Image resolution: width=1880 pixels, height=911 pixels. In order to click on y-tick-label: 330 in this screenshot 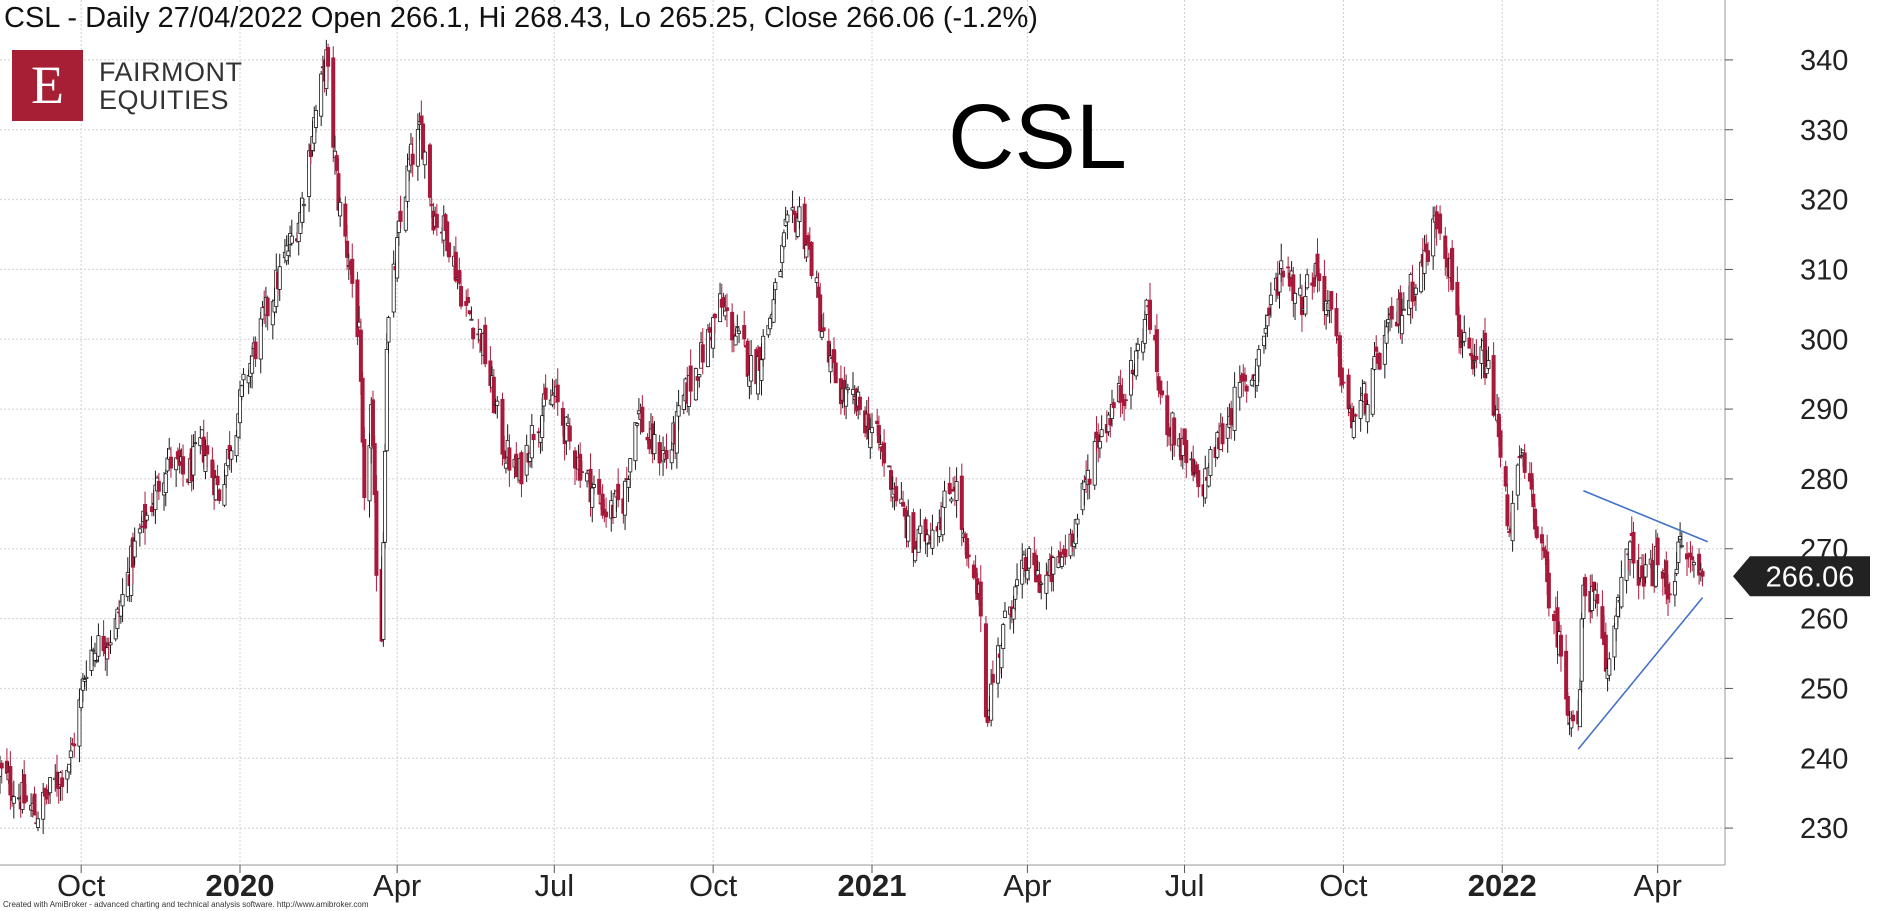, I will do `click(1824, 131)`.